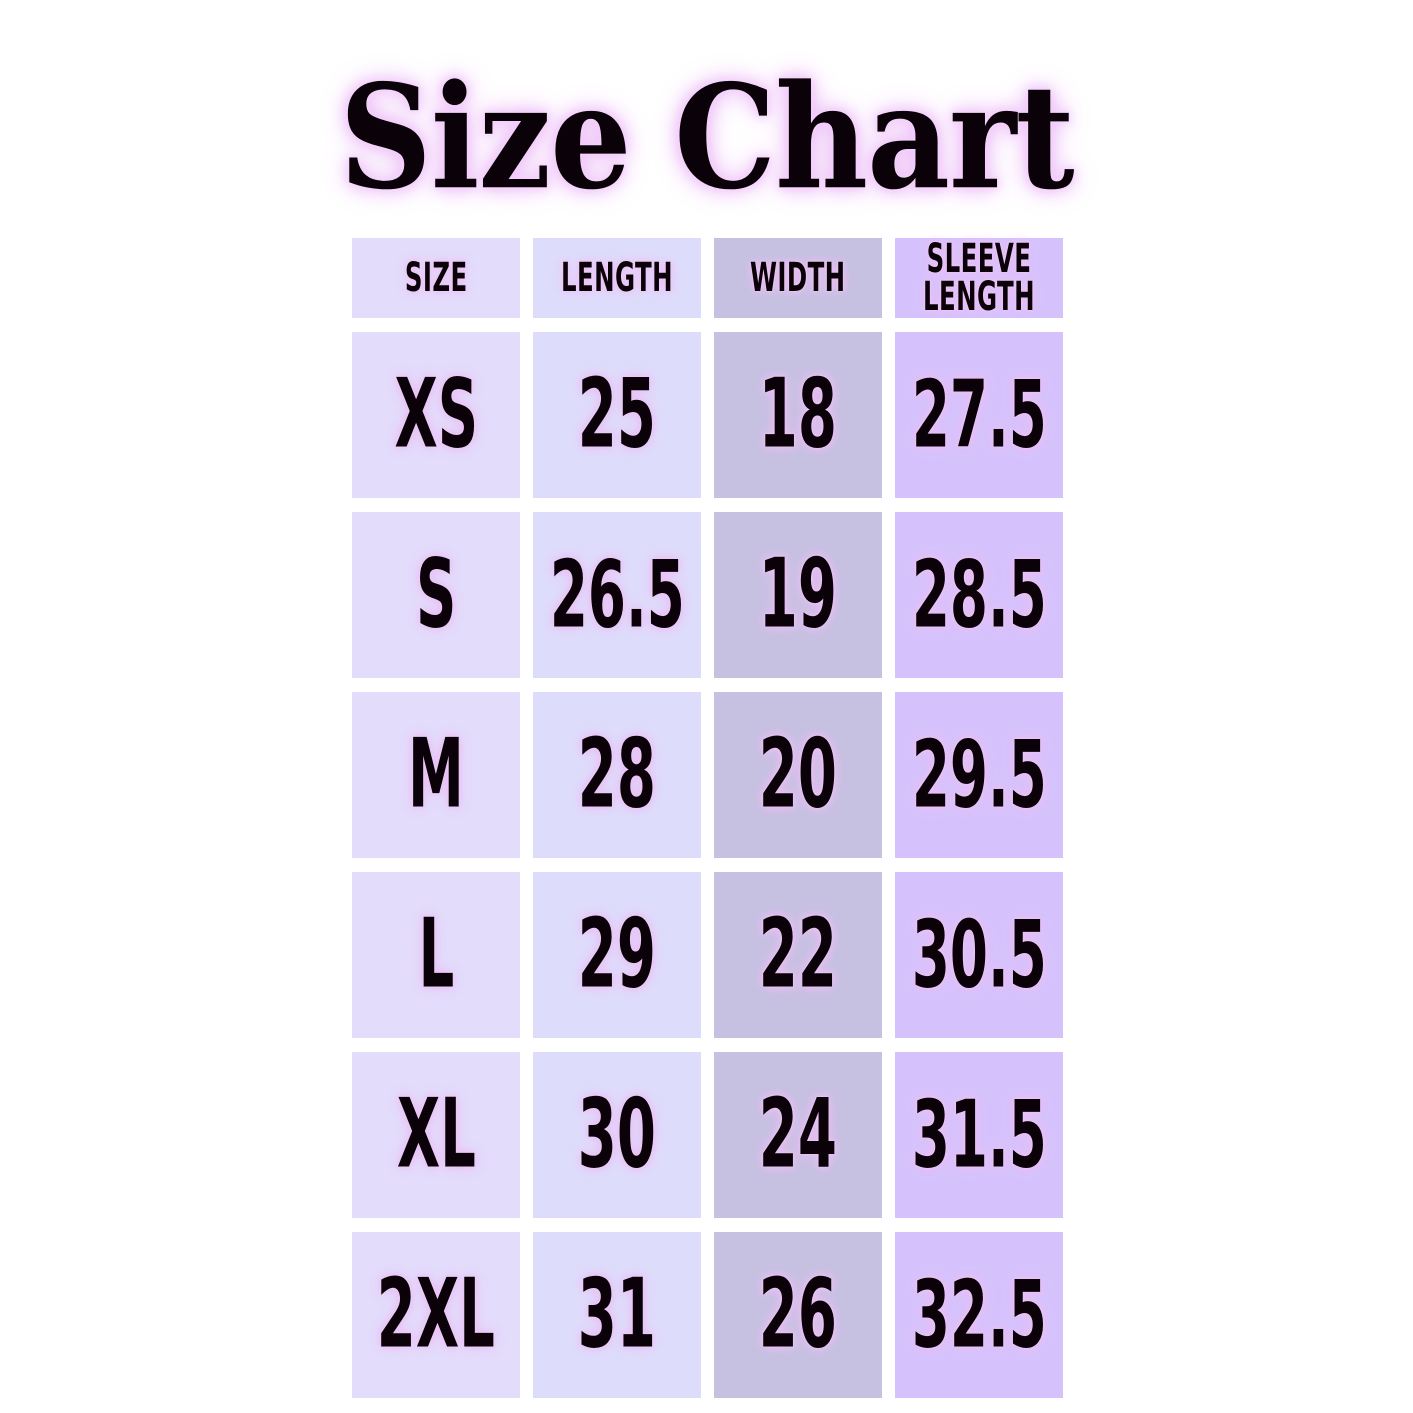 Image resolution: width=1413 pixels, height=1413 pixels. I want to click on measurement-value: 18, so click(798, 415).